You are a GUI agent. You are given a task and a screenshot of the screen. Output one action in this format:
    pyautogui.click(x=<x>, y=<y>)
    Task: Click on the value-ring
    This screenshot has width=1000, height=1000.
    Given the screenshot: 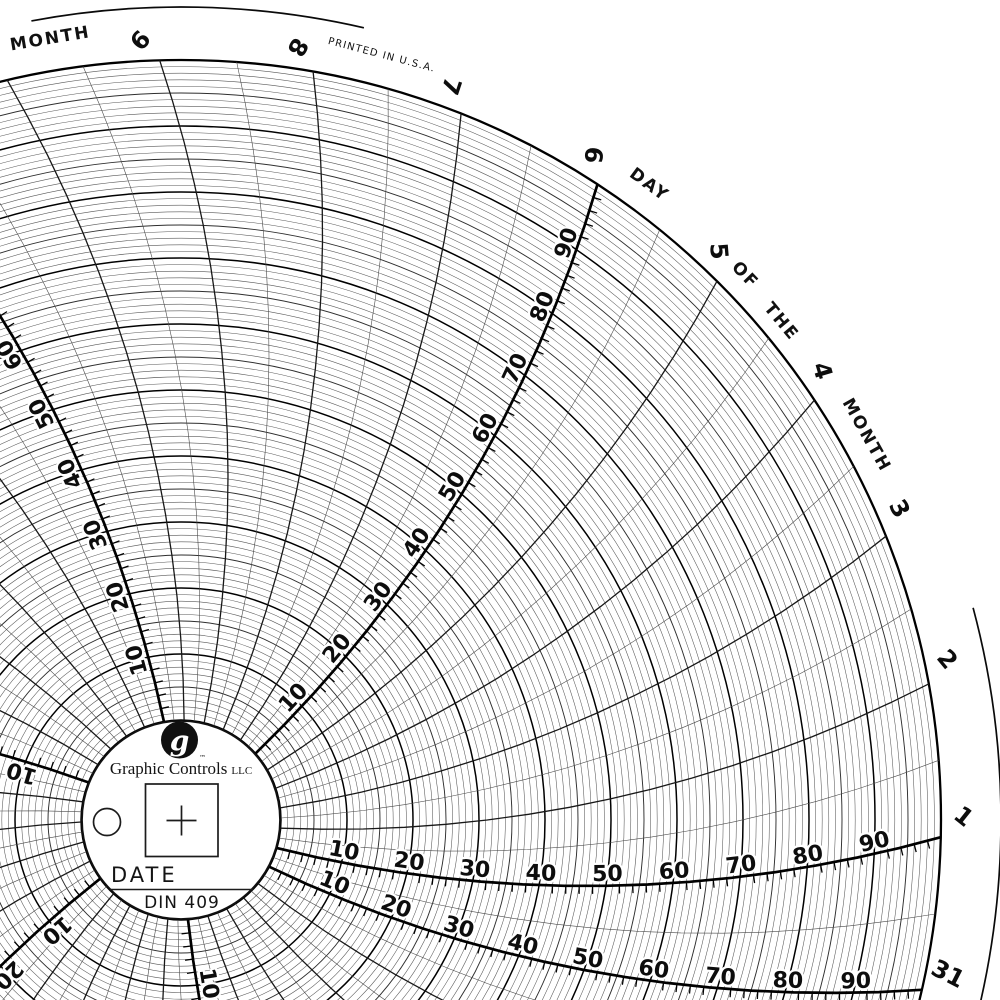 What is the action you would take?
    pyautogui.click(x=181, y=820)
    